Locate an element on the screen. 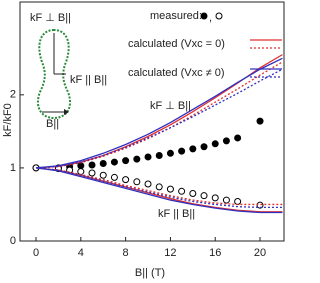 The height and width of the screenshot is (283, 320). x-tick-label: 4 is located at coordinates (81, 253).